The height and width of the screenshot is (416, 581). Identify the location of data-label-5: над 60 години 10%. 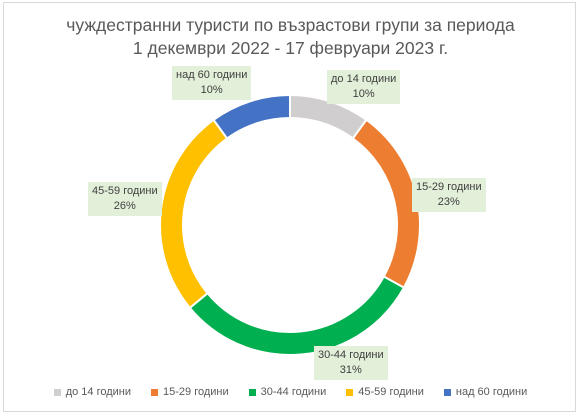
(212, 83).